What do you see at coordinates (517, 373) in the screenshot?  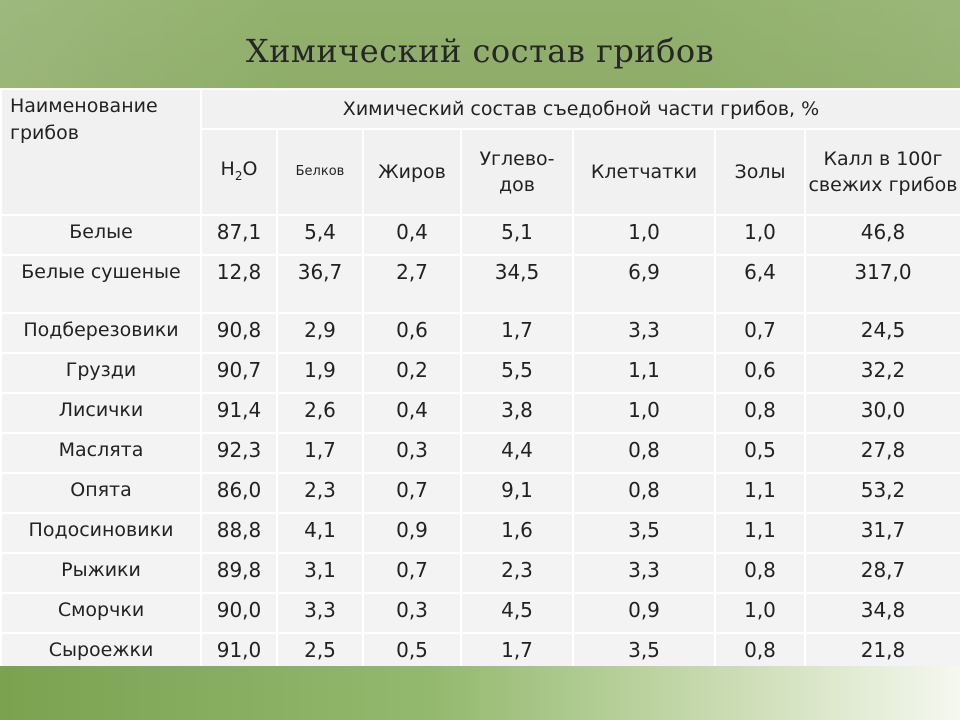 I see `cell-carbs: 5,5` at bounding box center [517, 373].